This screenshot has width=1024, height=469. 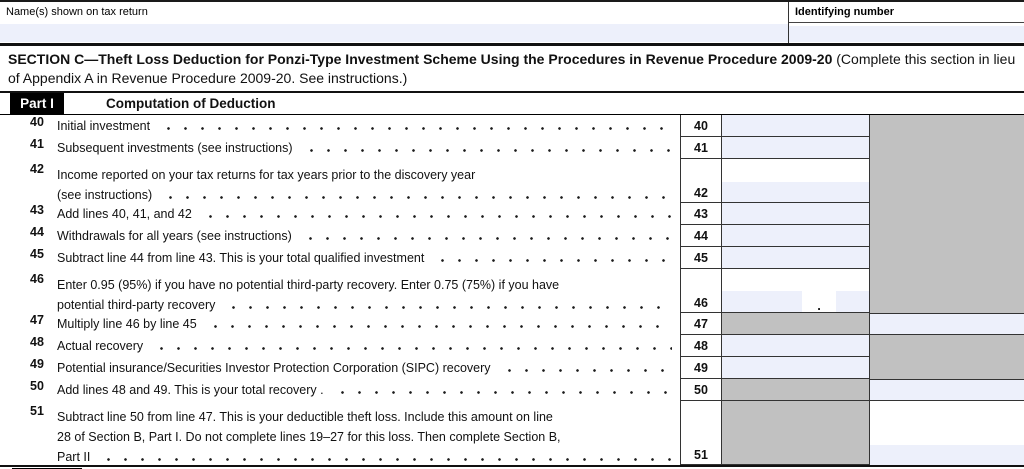 What do you see at coordinates (366, 346) in the screenshot?
I see `line-48-text-line: Actual recovery` at bounding box center [366, 346].